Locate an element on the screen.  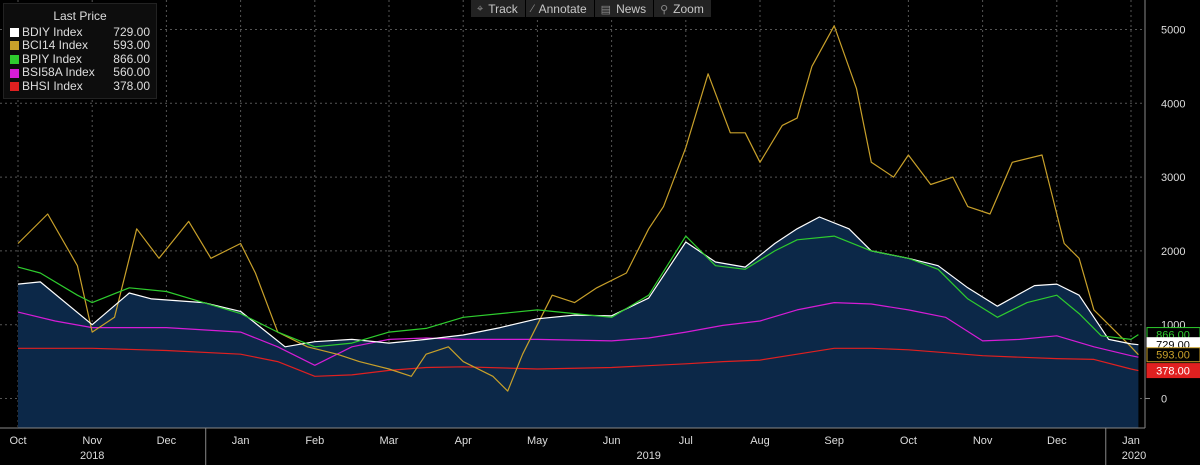
magnifier-icon: ⚲ is located at coordinates (664, 9).